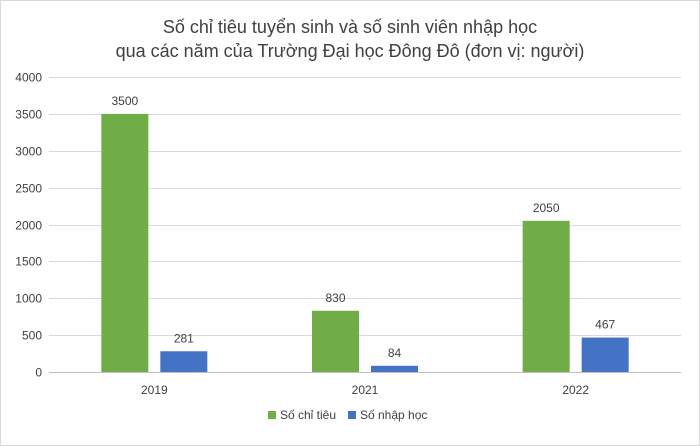  What do you see at coordinates (125, 242) in the screenshot?
I see `bar-chi-tieu-2019` at bounding box center [125, 242].